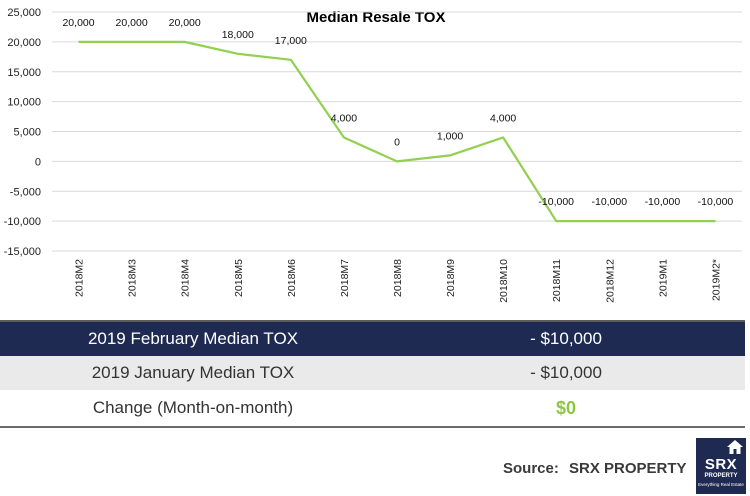 The width and height of the screenshot is (750, 496). I want to click on y-tick-label: 0, so click(38, 162).